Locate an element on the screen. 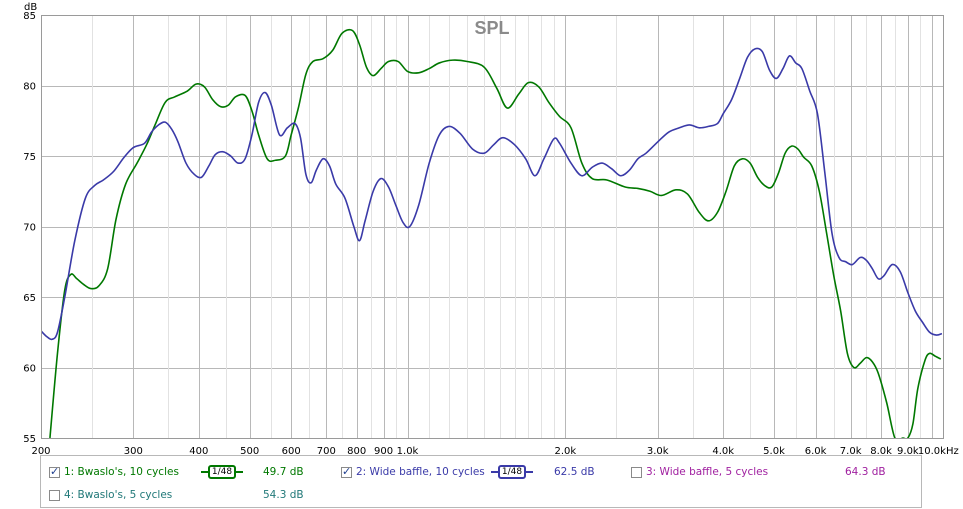  x-tick-label: 400 is located at coordinates (198, 450).